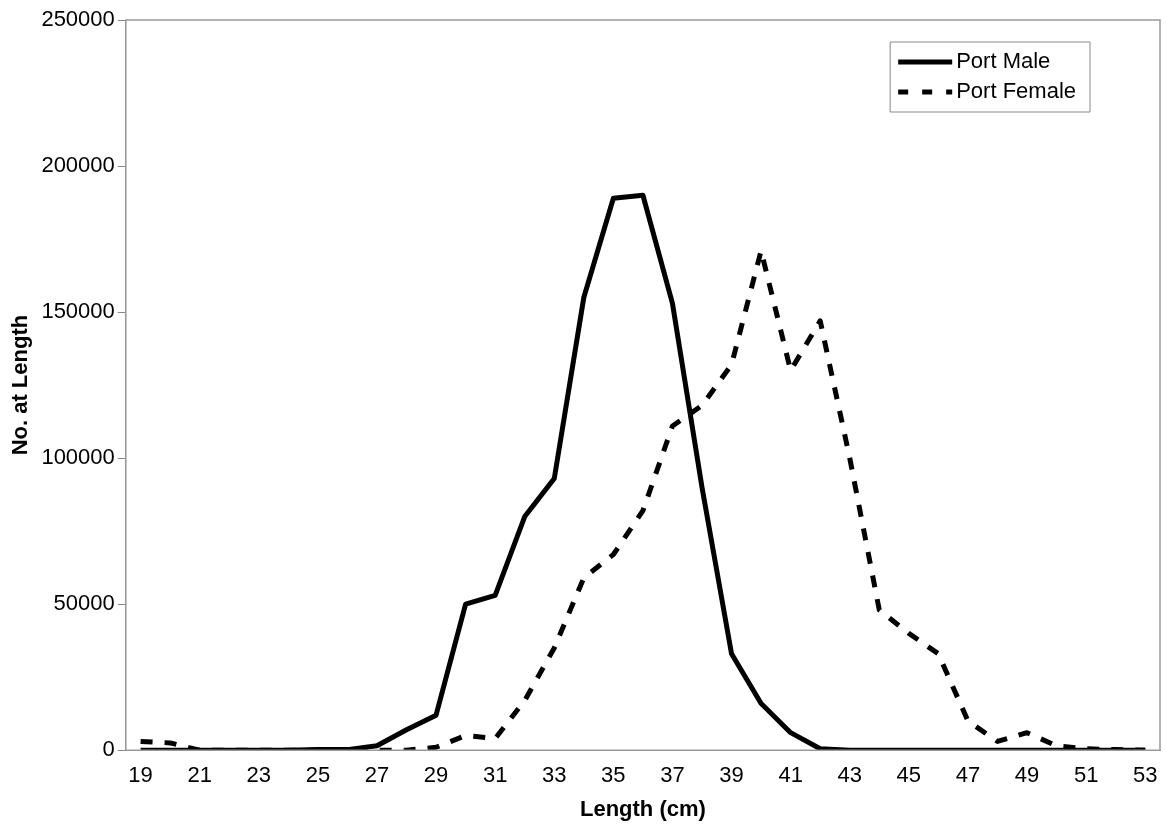  I want to click on x-tick-label: 47, so click(968, 775).